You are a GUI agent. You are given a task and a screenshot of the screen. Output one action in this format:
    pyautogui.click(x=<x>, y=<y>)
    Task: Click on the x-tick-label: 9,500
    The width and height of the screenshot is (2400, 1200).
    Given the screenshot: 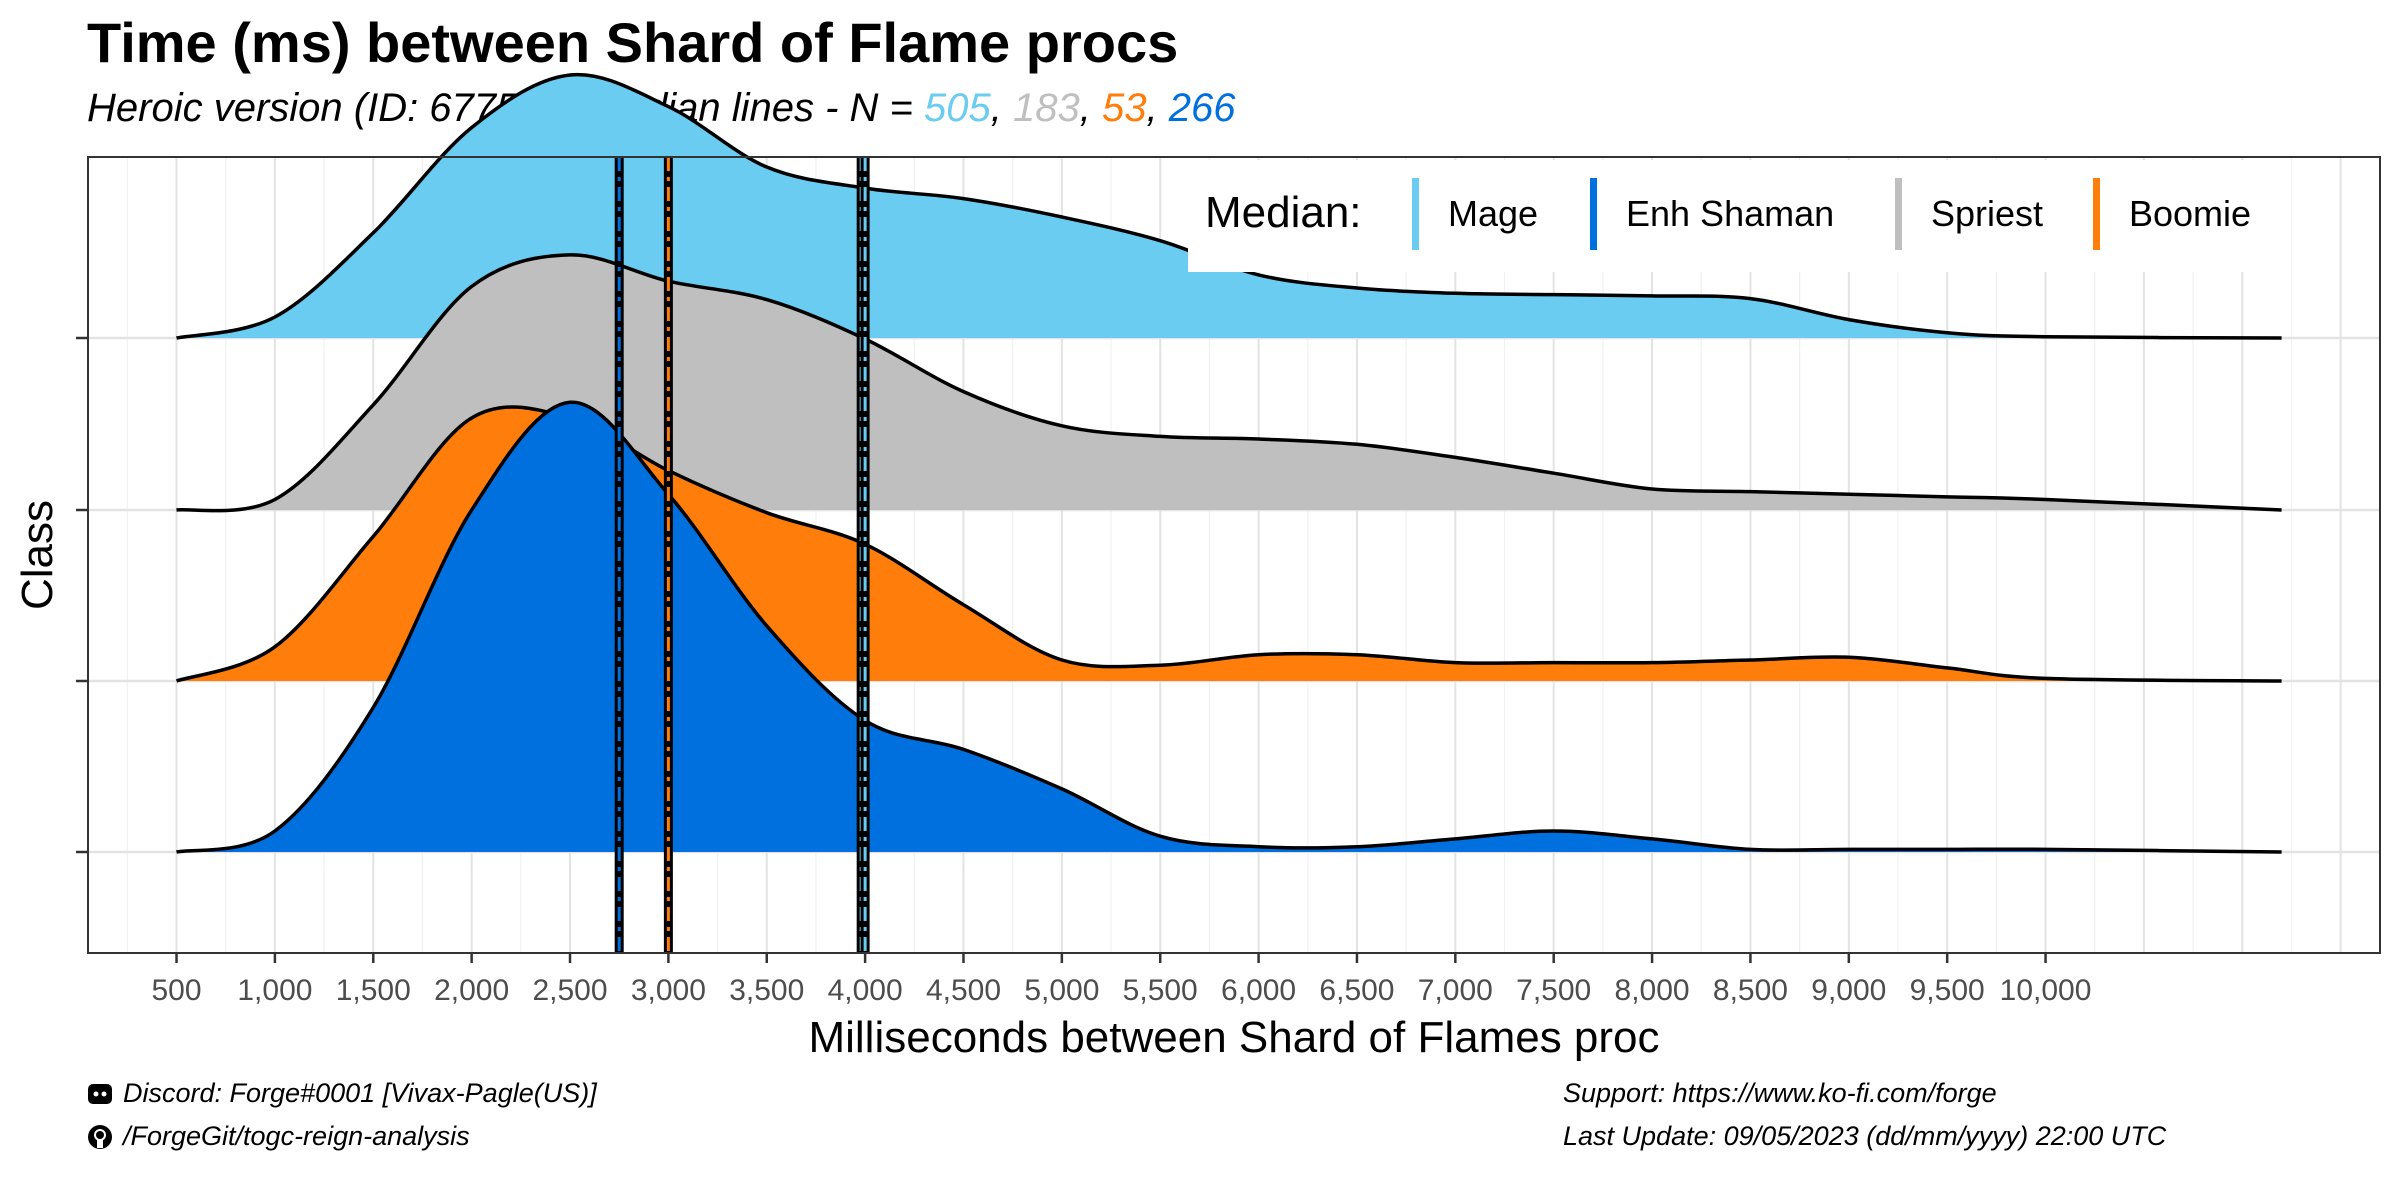 What is the action you would take?
    pyautogui.click(x=1947, y=990)
    